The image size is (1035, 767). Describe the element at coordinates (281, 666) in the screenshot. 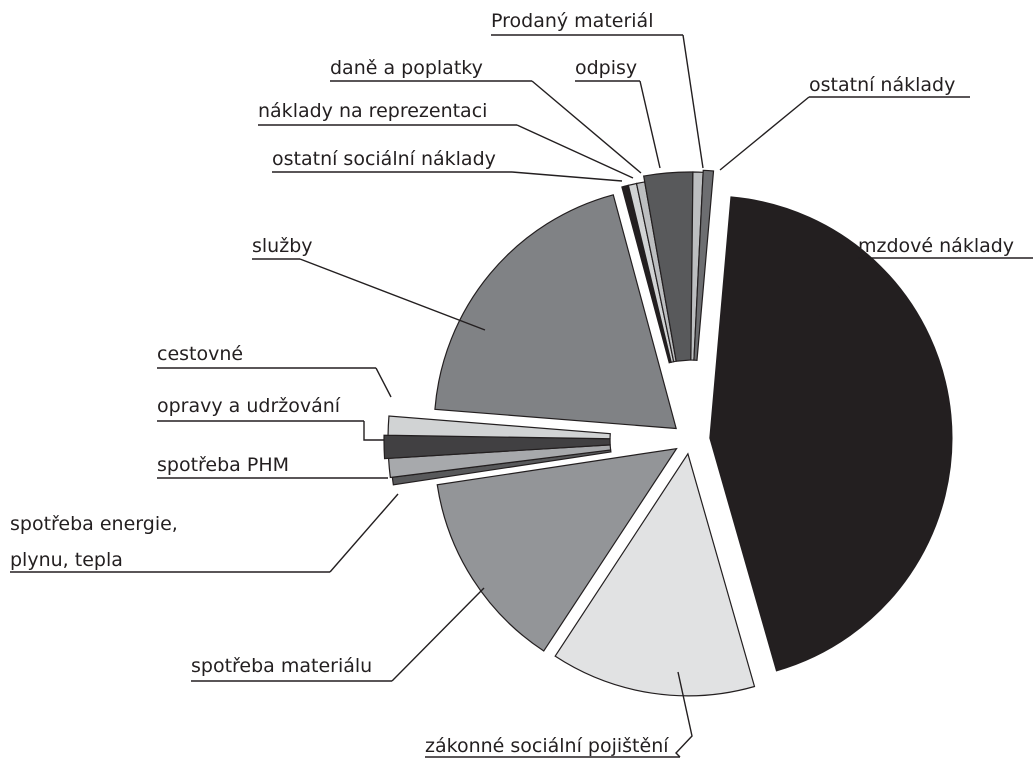

I see `slice-label: spotřeba materiálu` at that location.